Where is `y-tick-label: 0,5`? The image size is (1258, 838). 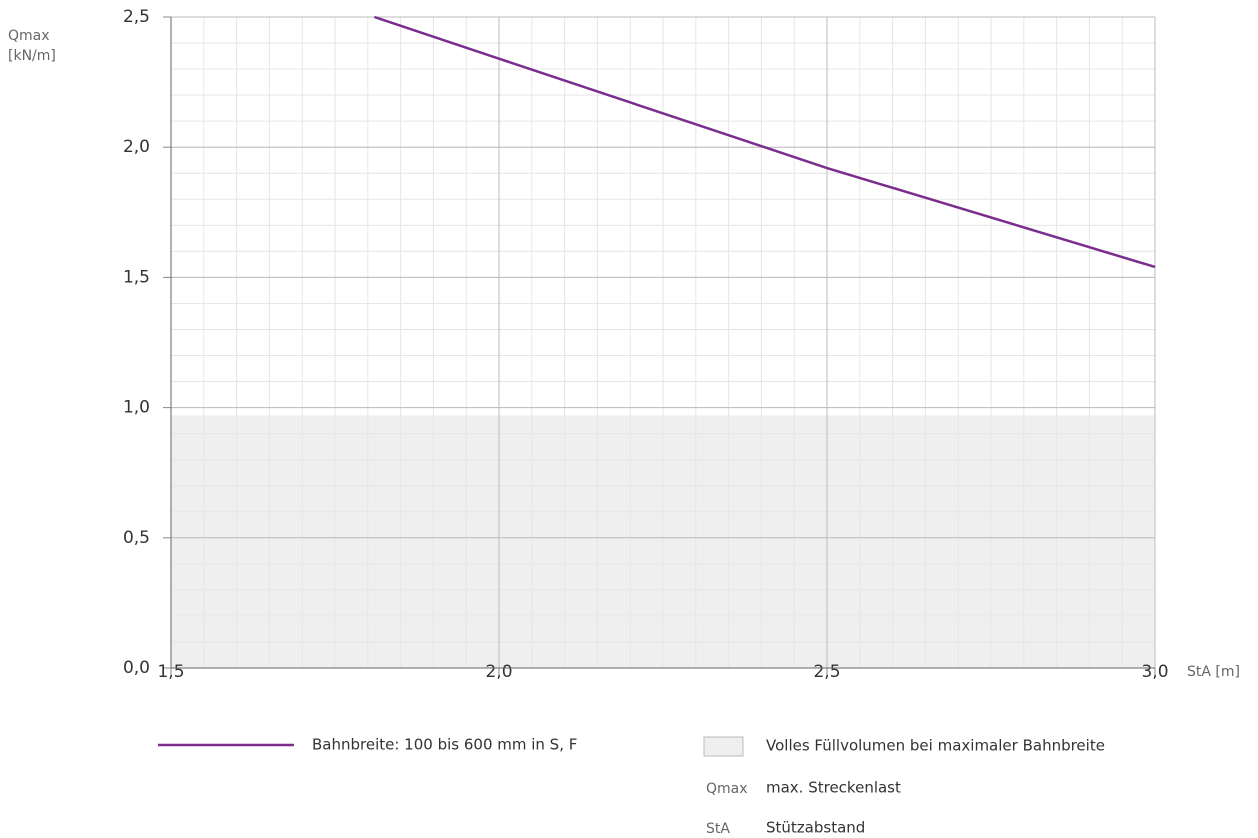
y-tick-label: 0,5 is located at coordinates (136, 538).